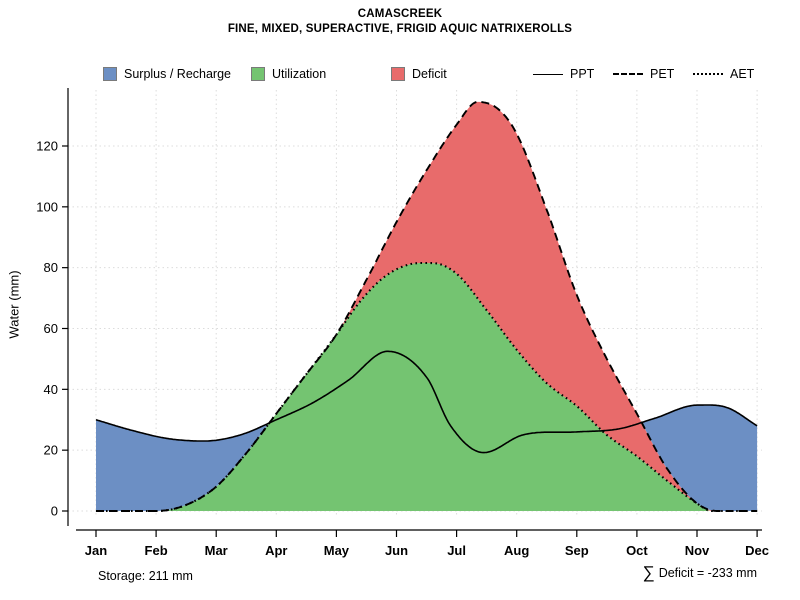  Describe the element at coordinates (51, 328) in the screenshot. I see `y-tick-label: 60` at that location.